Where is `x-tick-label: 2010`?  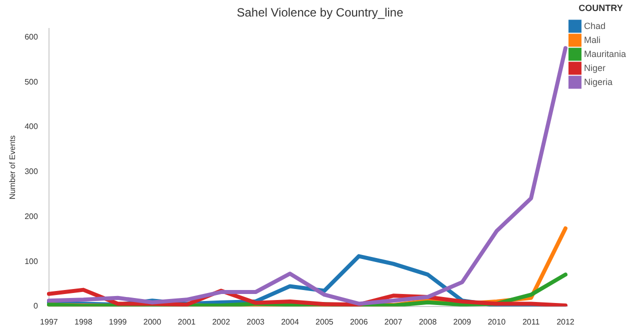
x-tick-label: 2010 is located at coordinates (497, 321).